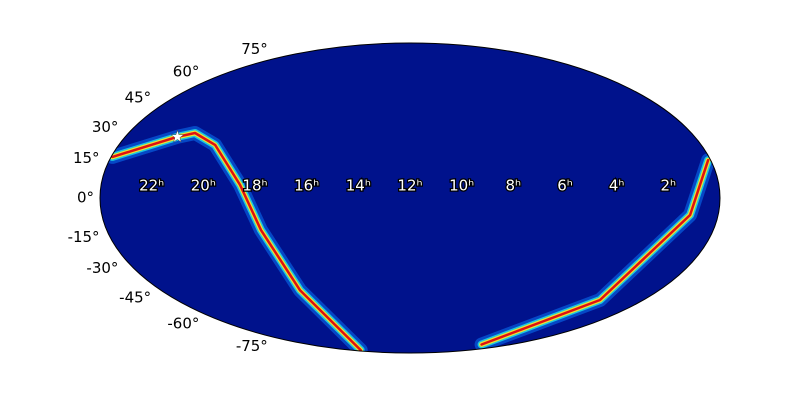 The width and height of the screenshot is (800, 400). I want to click on y-tick-label: 75°, so click(254, 49).